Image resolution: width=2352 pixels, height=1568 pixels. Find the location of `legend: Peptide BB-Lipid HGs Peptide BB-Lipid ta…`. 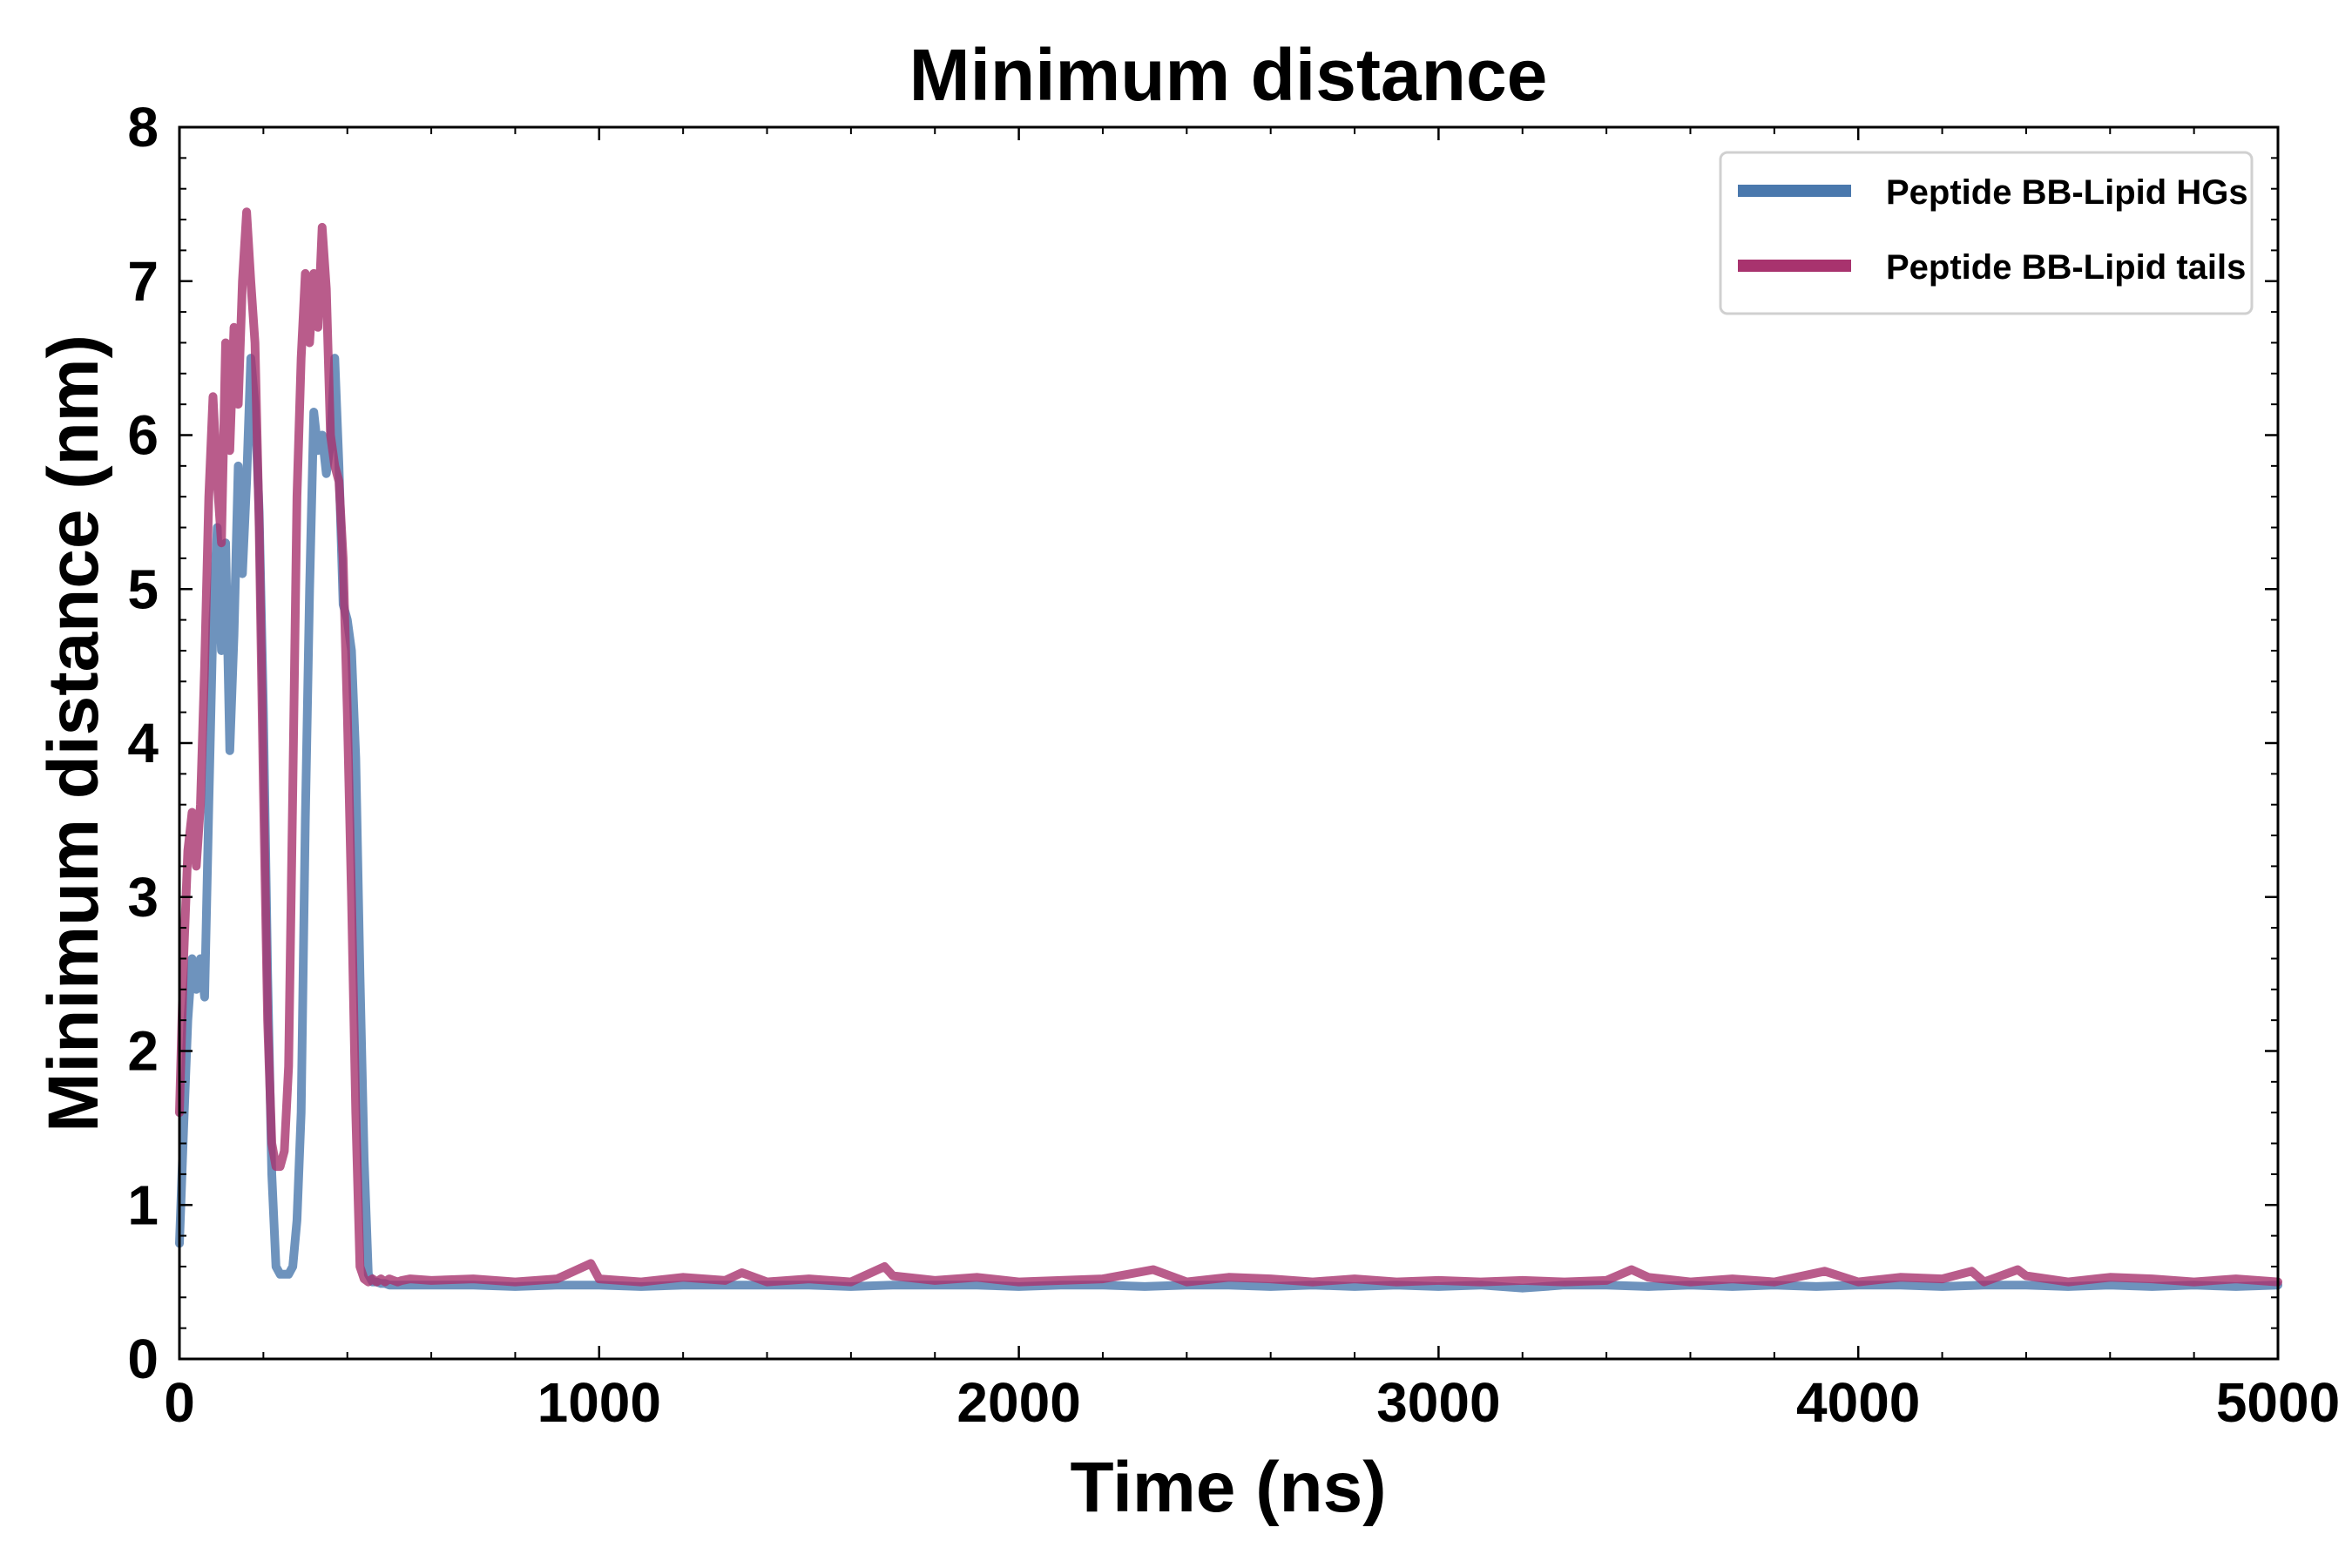

legend: Peptide BB-Lipid HGs Peptide BB-Lipid ta… is located at coordinates (1986, 233).